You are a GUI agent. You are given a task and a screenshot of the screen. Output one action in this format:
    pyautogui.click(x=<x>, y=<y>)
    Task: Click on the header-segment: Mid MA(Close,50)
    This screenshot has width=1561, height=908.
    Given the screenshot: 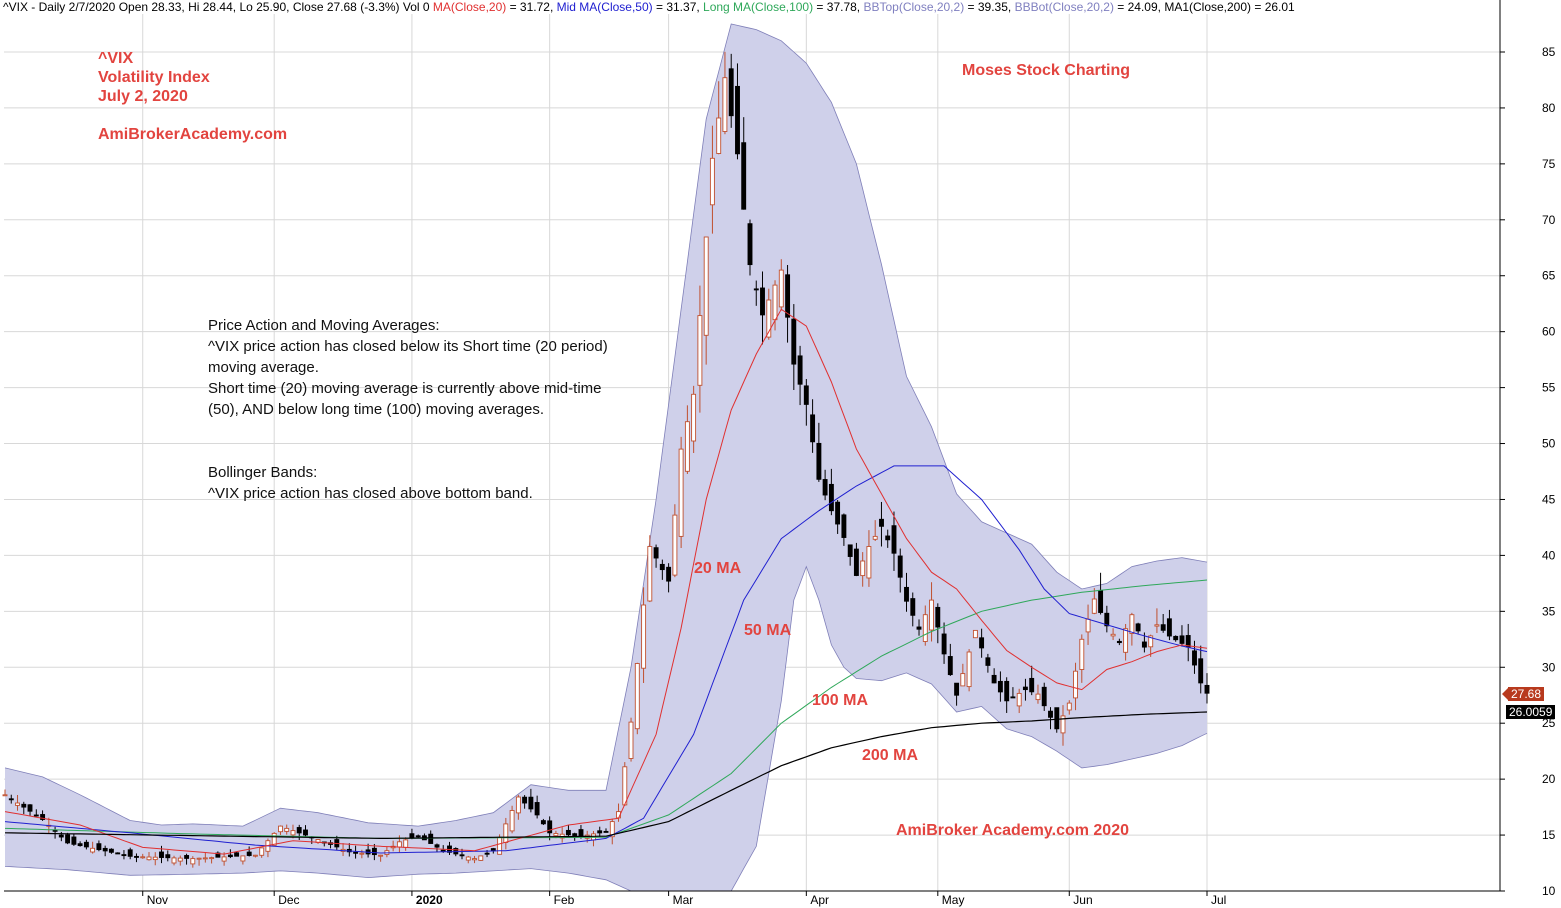 What is the action you would take?
    pyautogui.click(x=604, y=7)
    